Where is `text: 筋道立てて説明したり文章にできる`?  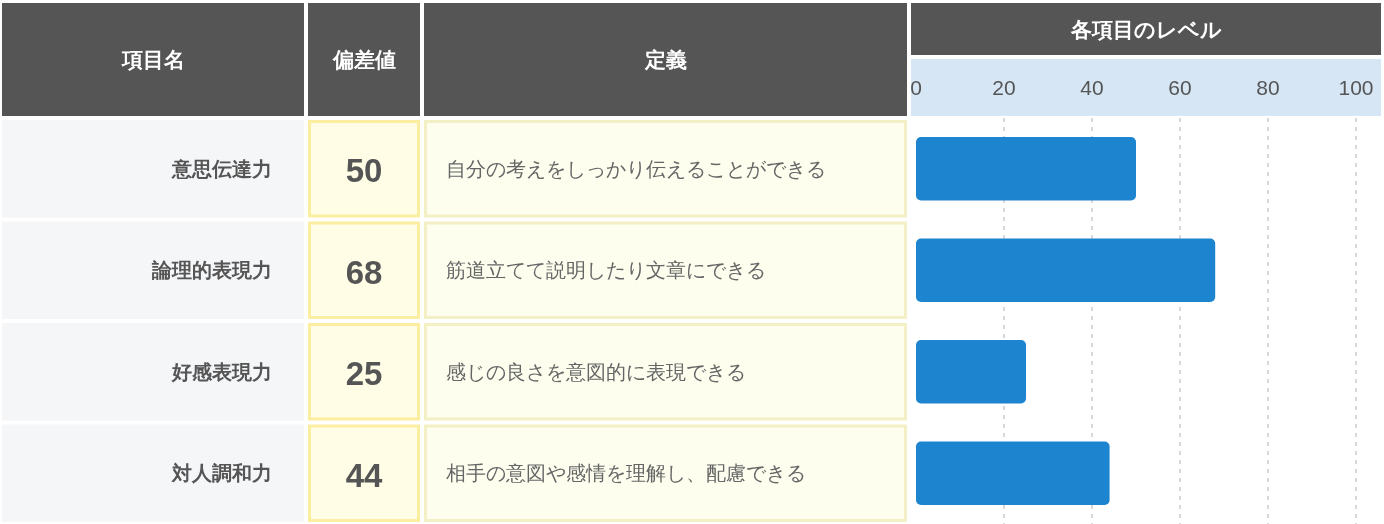 text: 筋道立てて説明したり文章にできる is located at coordinates (606, 270).